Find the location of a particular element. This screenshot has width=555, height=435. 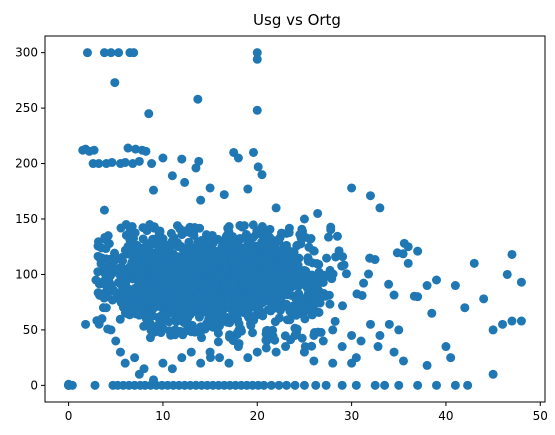

x-tick-label: 30 is located at coordinates (351, 416).